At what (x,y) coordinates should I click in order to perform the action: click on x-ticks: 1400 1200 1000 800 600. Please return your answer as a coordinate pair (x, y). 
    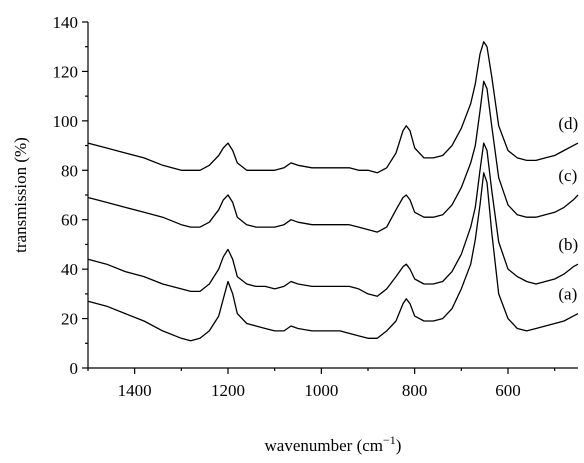
    Looking at the image, I should click on (321, 384).